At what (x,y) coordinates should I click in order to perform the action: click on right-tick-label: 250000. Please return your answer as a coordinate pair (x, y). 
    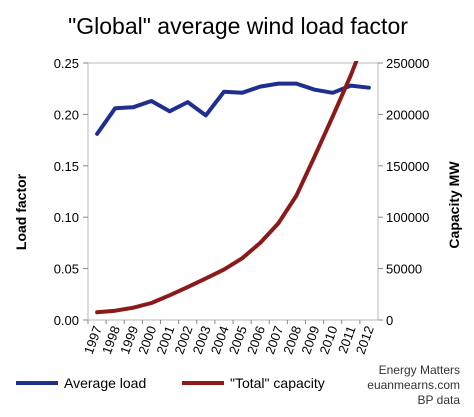
    Looking at the image, I should click on (407, 63).